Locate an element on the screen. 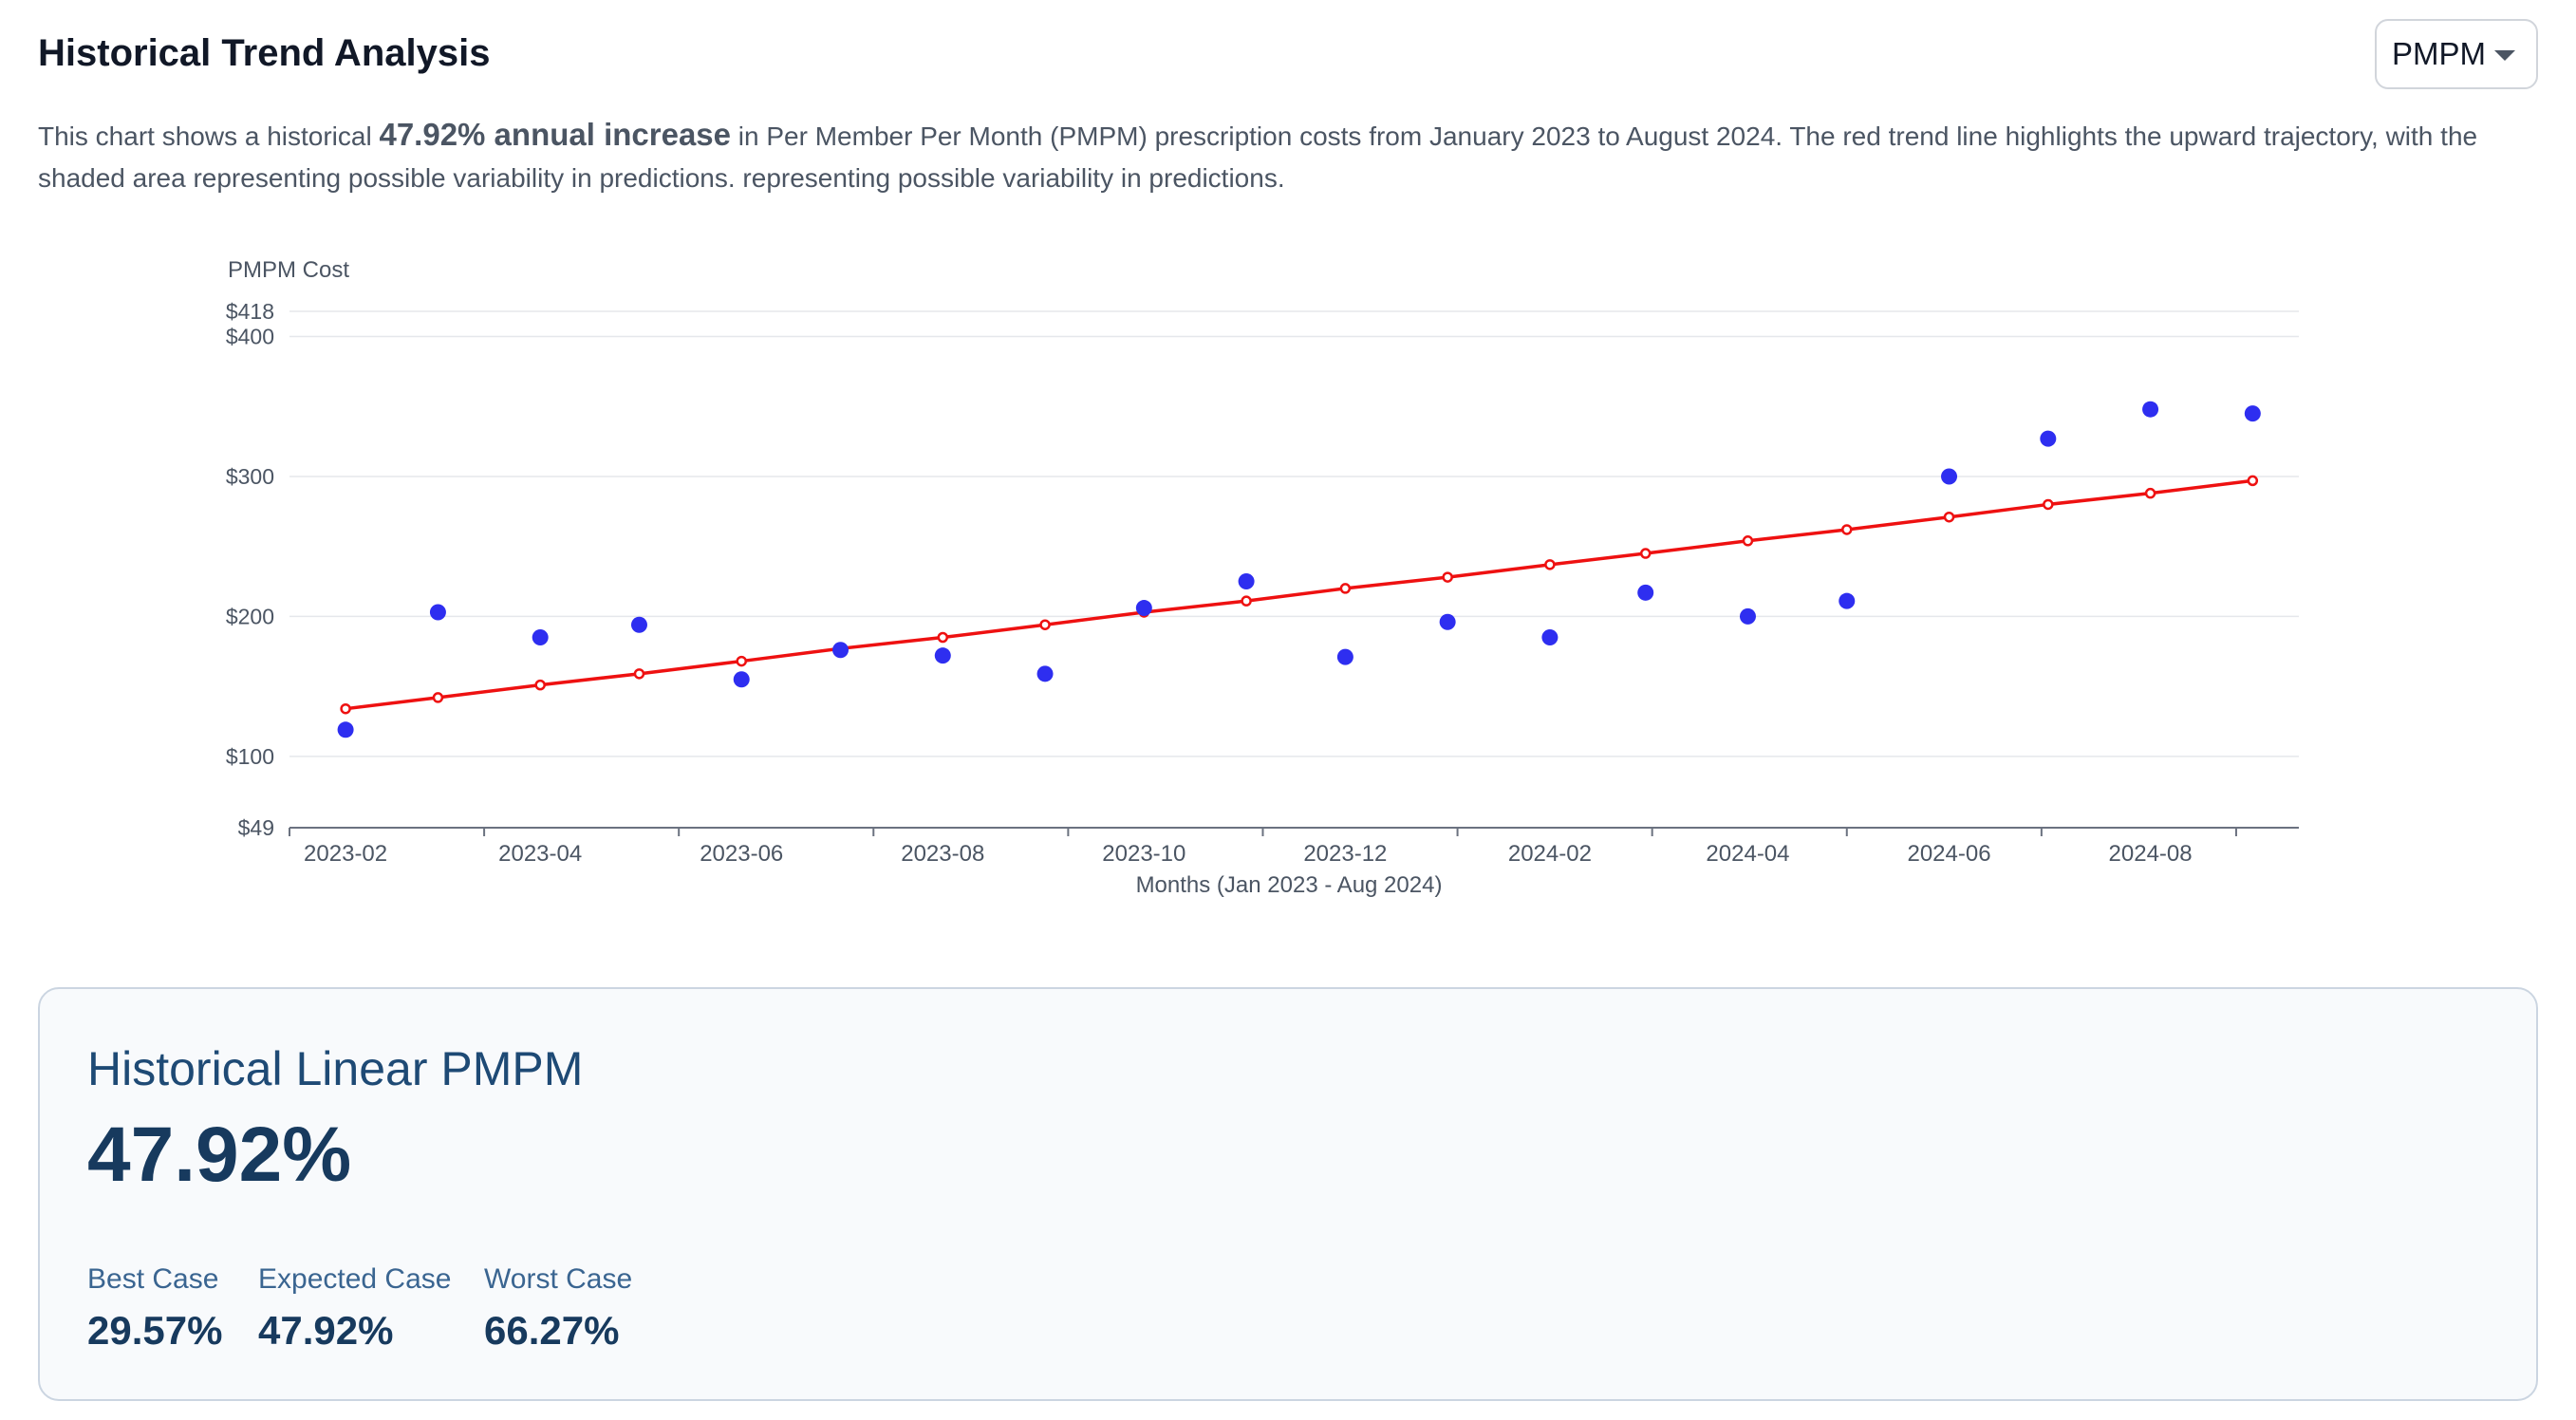 This screenshot has height=1420, width=2576. worst-case-value: 66.27% is located at coordinates (552, 1330).